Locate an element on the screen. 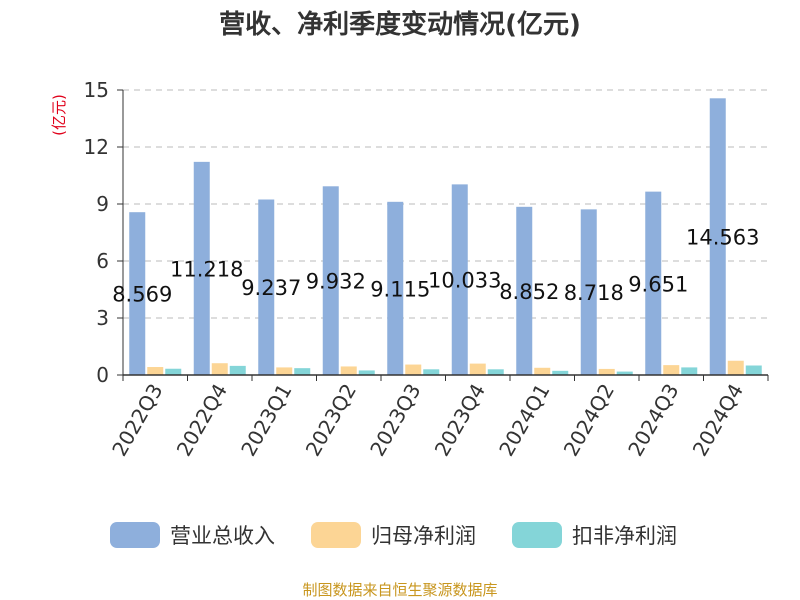  x-tick-label: 2024Q3 is located at coordinates (653, 420).